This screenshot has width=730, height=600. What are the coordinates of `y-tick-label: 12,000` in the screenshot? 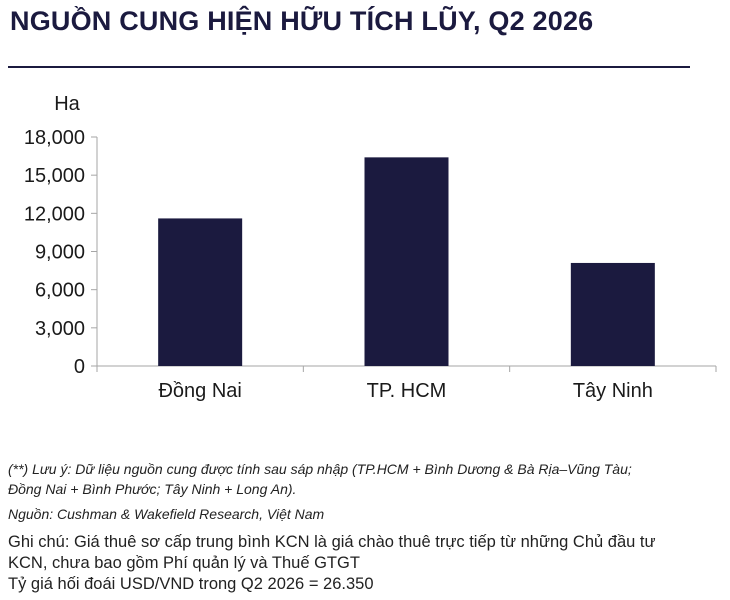 It's located at (54, 214).